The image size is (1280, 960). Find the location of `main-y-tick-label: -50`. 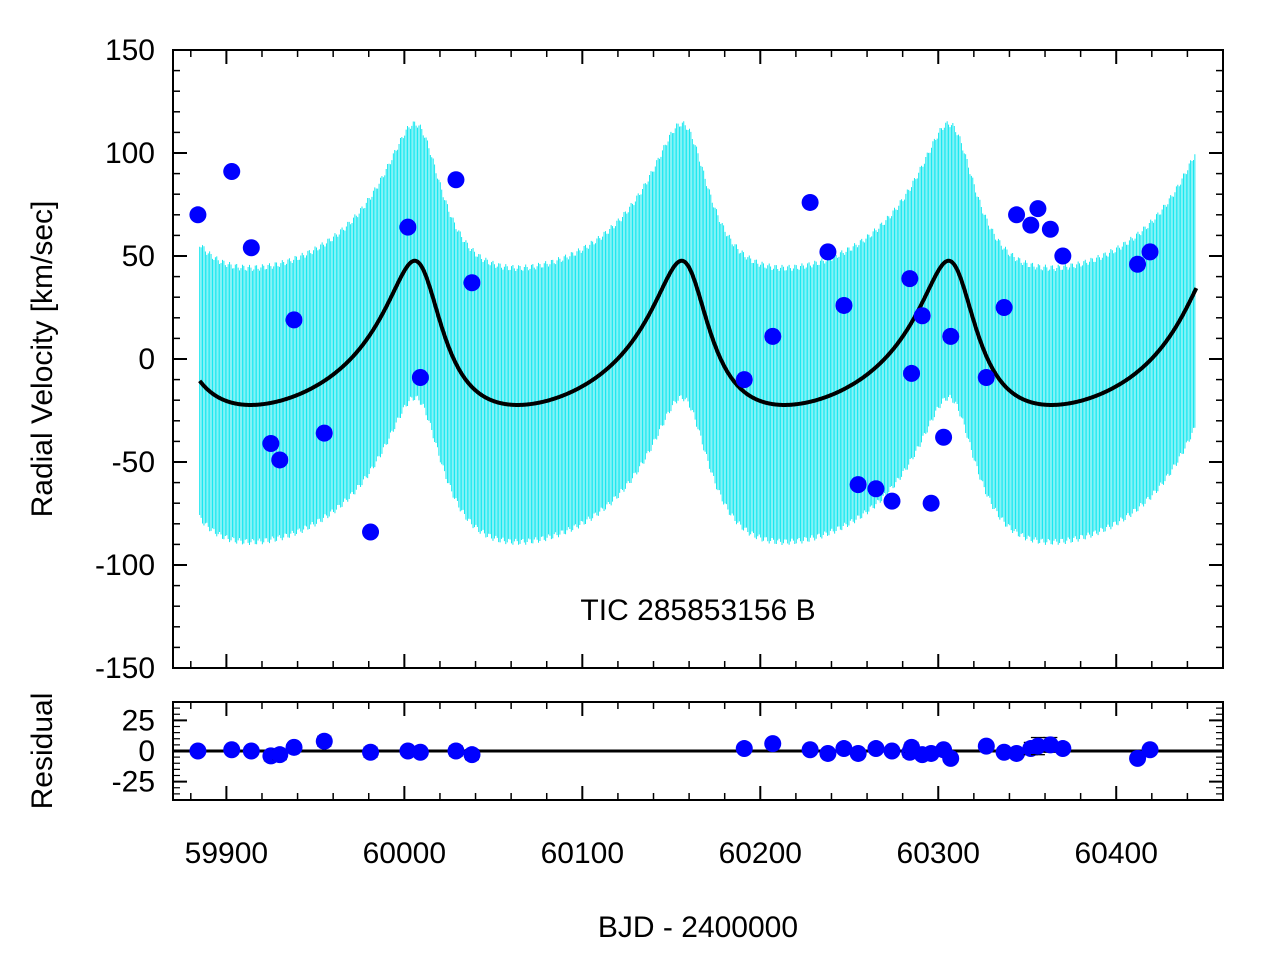

main-y-tick-label: -50 is located at coordinates (133, 462).